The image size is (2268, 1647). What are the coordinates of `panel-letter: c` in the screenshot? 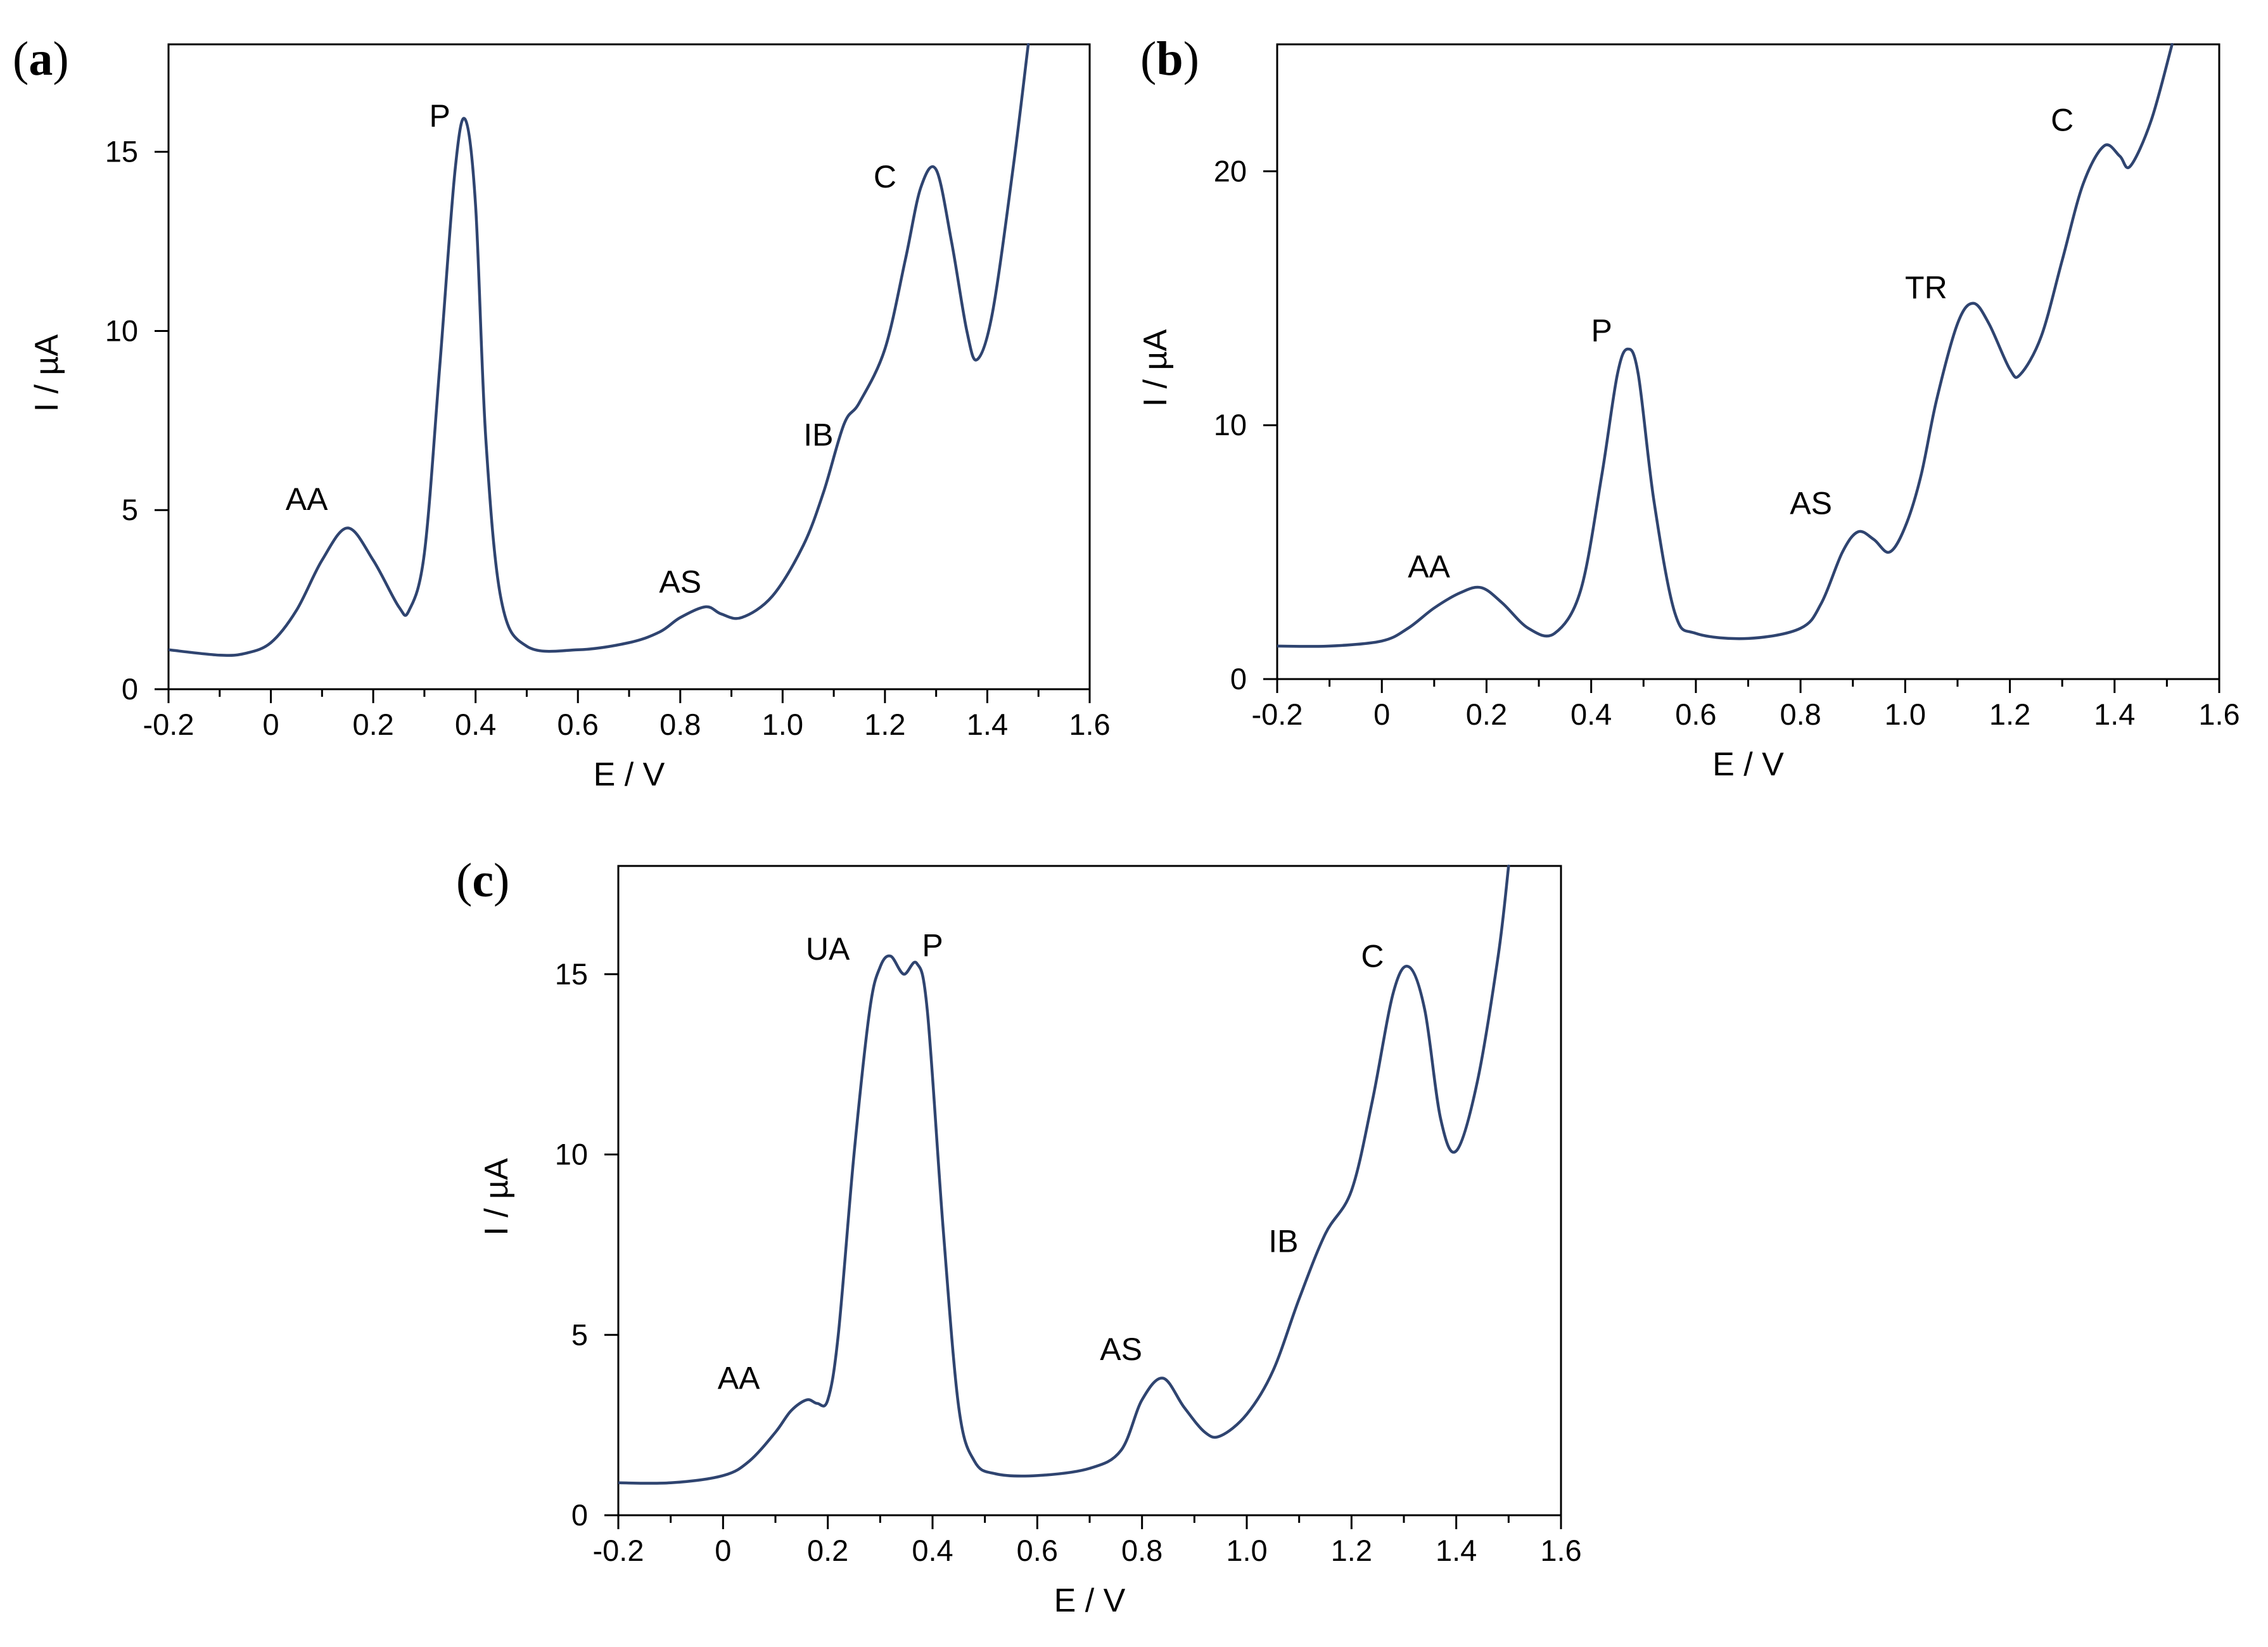 It's located at (483, 880).